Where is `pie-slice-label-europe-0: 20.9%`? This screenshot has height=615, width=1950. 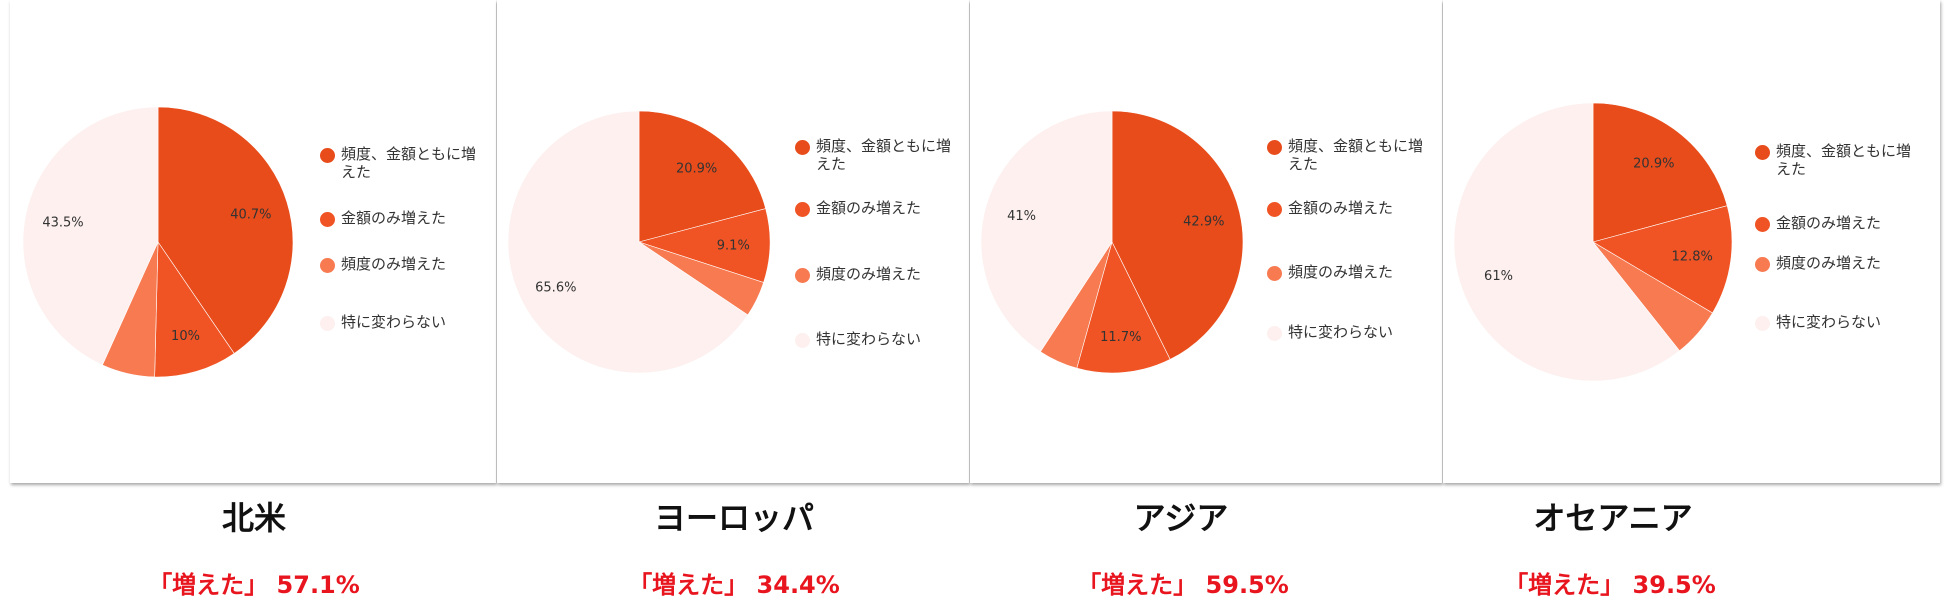
pie-slice-label-europe-0: 20.9% is located at coordinates (696, 168).